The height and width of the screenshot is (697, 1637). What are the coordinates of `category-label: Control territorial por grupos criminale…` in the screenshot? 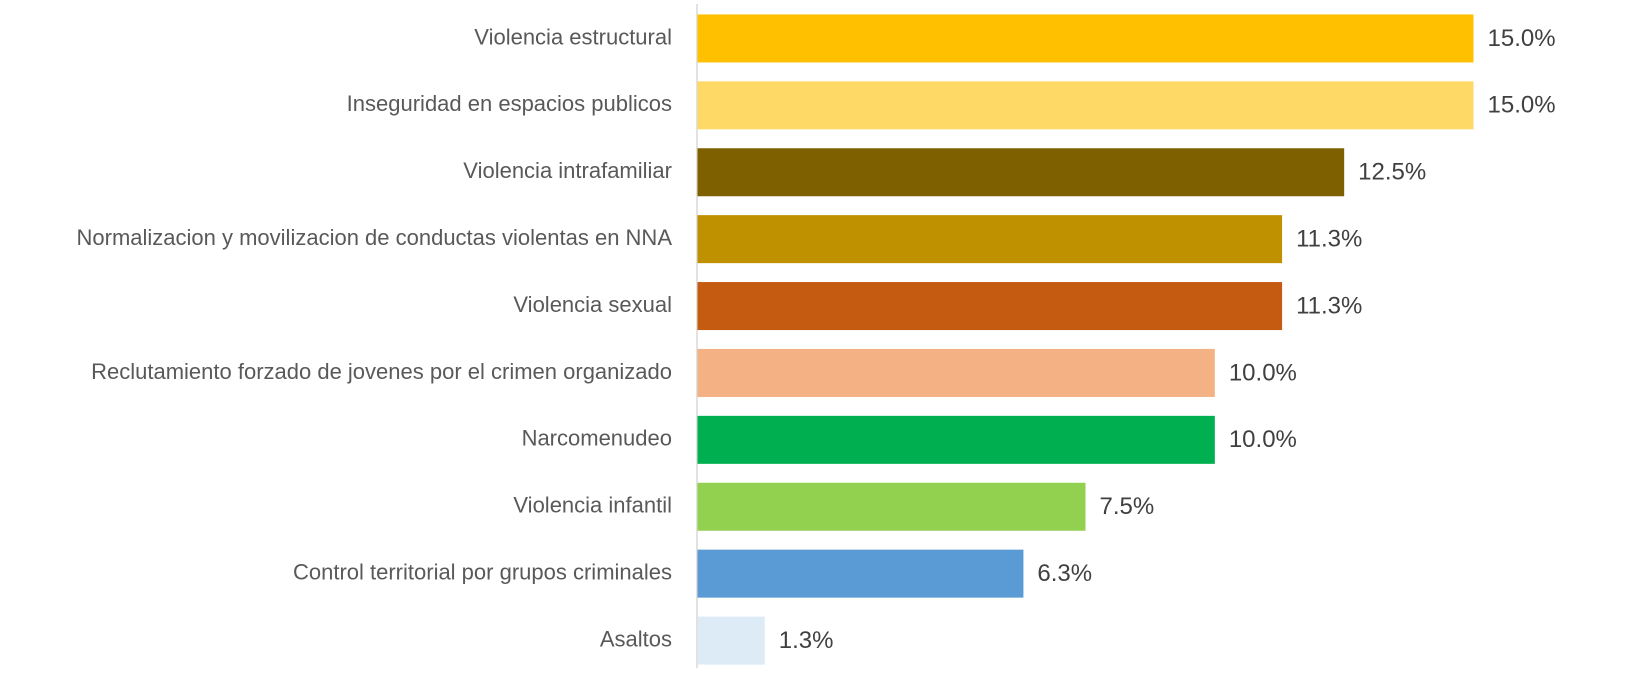 It's located at (482, 571).